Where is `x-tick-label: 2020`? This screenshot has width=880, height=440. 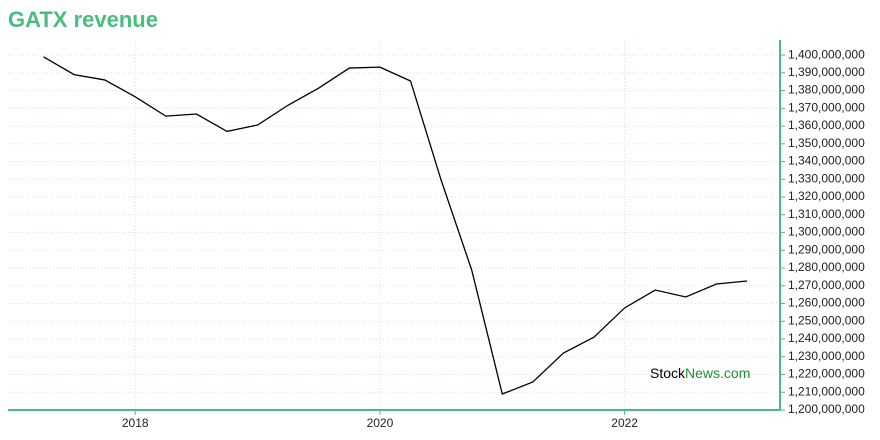
x-tick-label: 2020 is located at coordinates (380, 423).